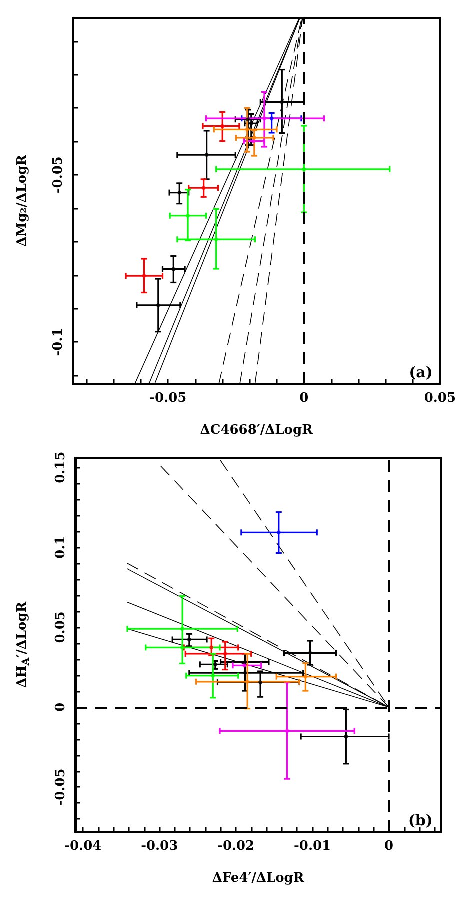 This screenshot has width=467, height=907. What do you see at coordinates (83, 846) in the screenshot?
I see `x-tick-label: -0.04` at bounding box center [83, 846].